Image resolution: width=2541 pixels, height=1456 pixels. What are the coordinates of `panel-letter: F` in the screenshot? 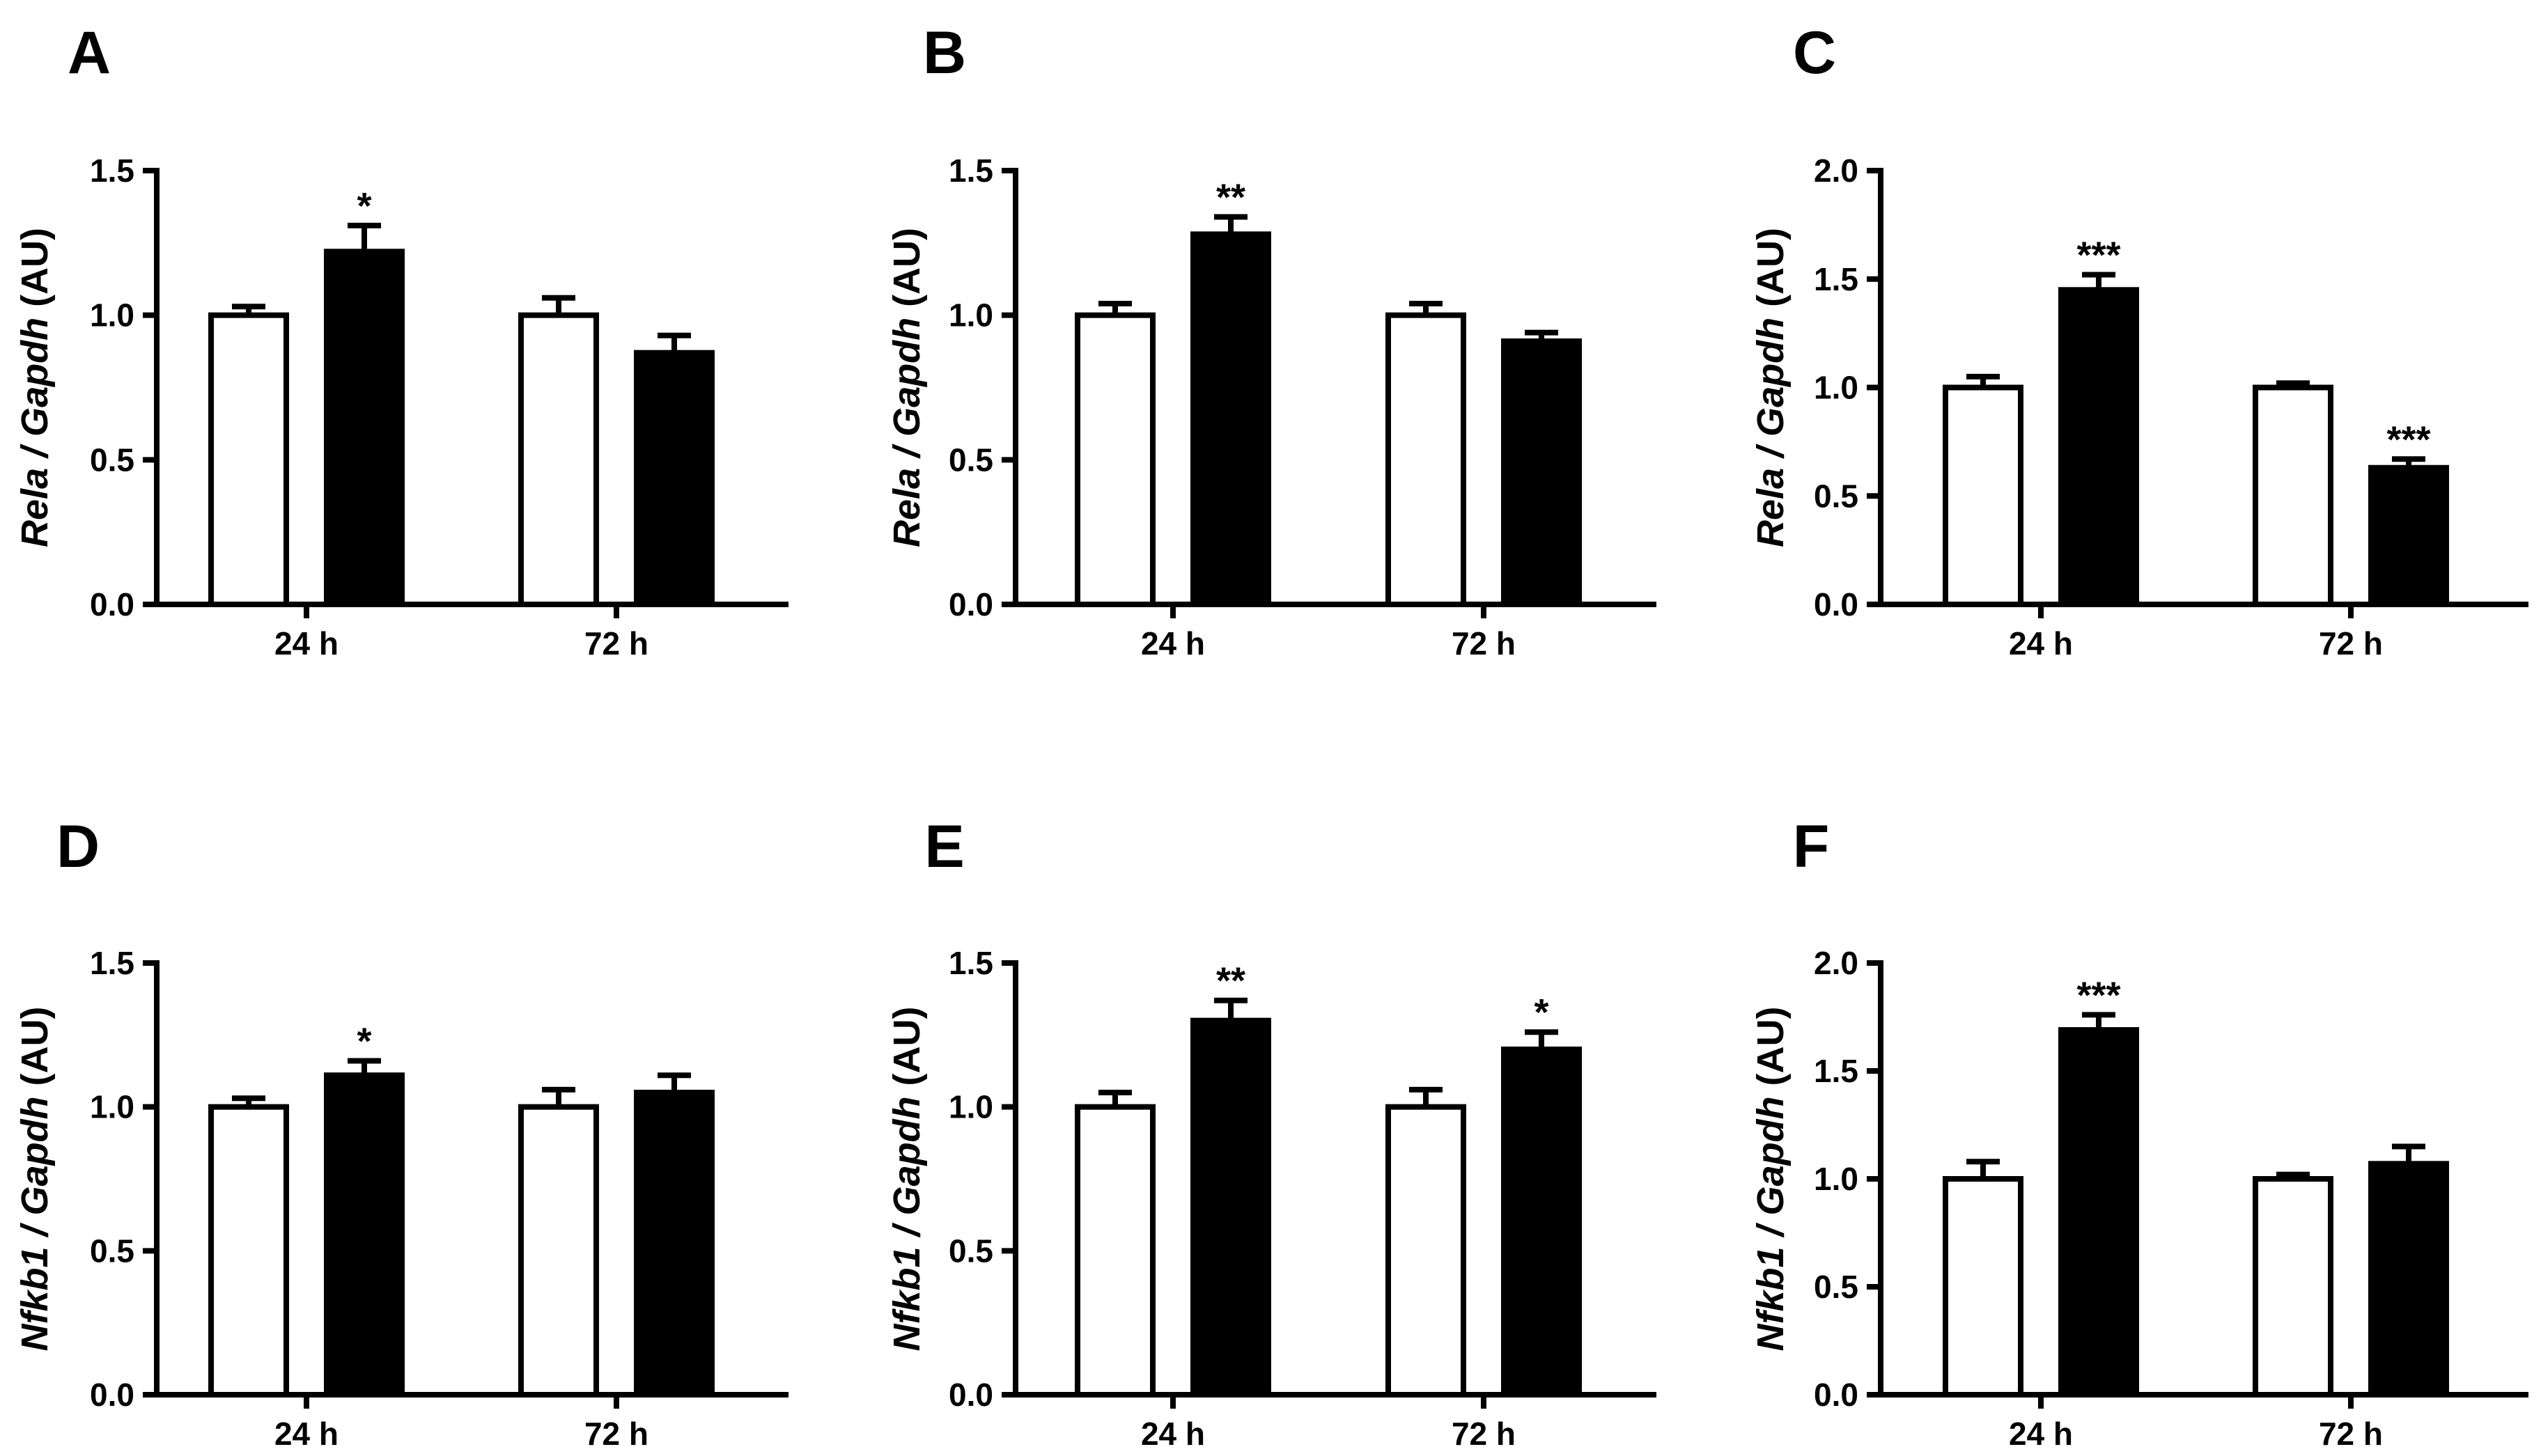 It's located at (1812, 846).